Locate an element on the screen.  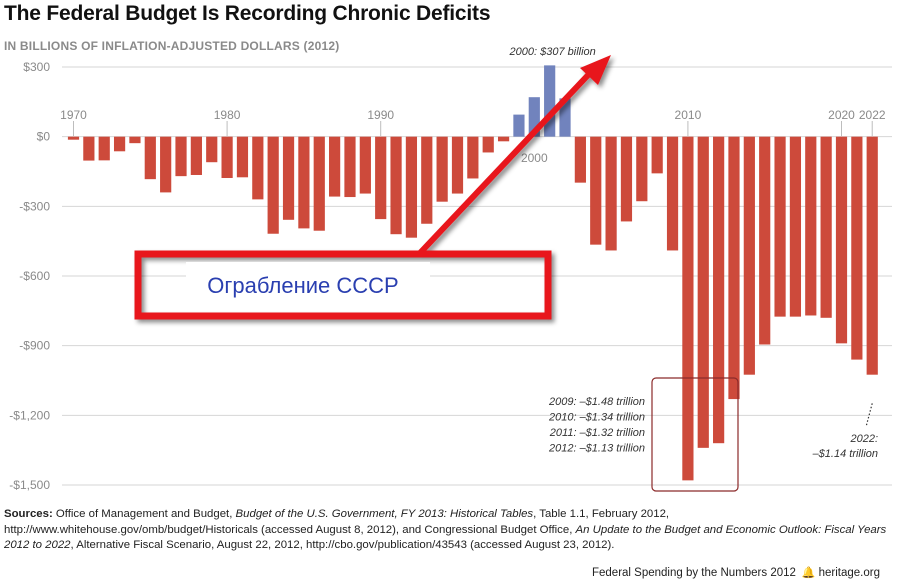
overlay-label-bg is located at coordinates (308, 285).